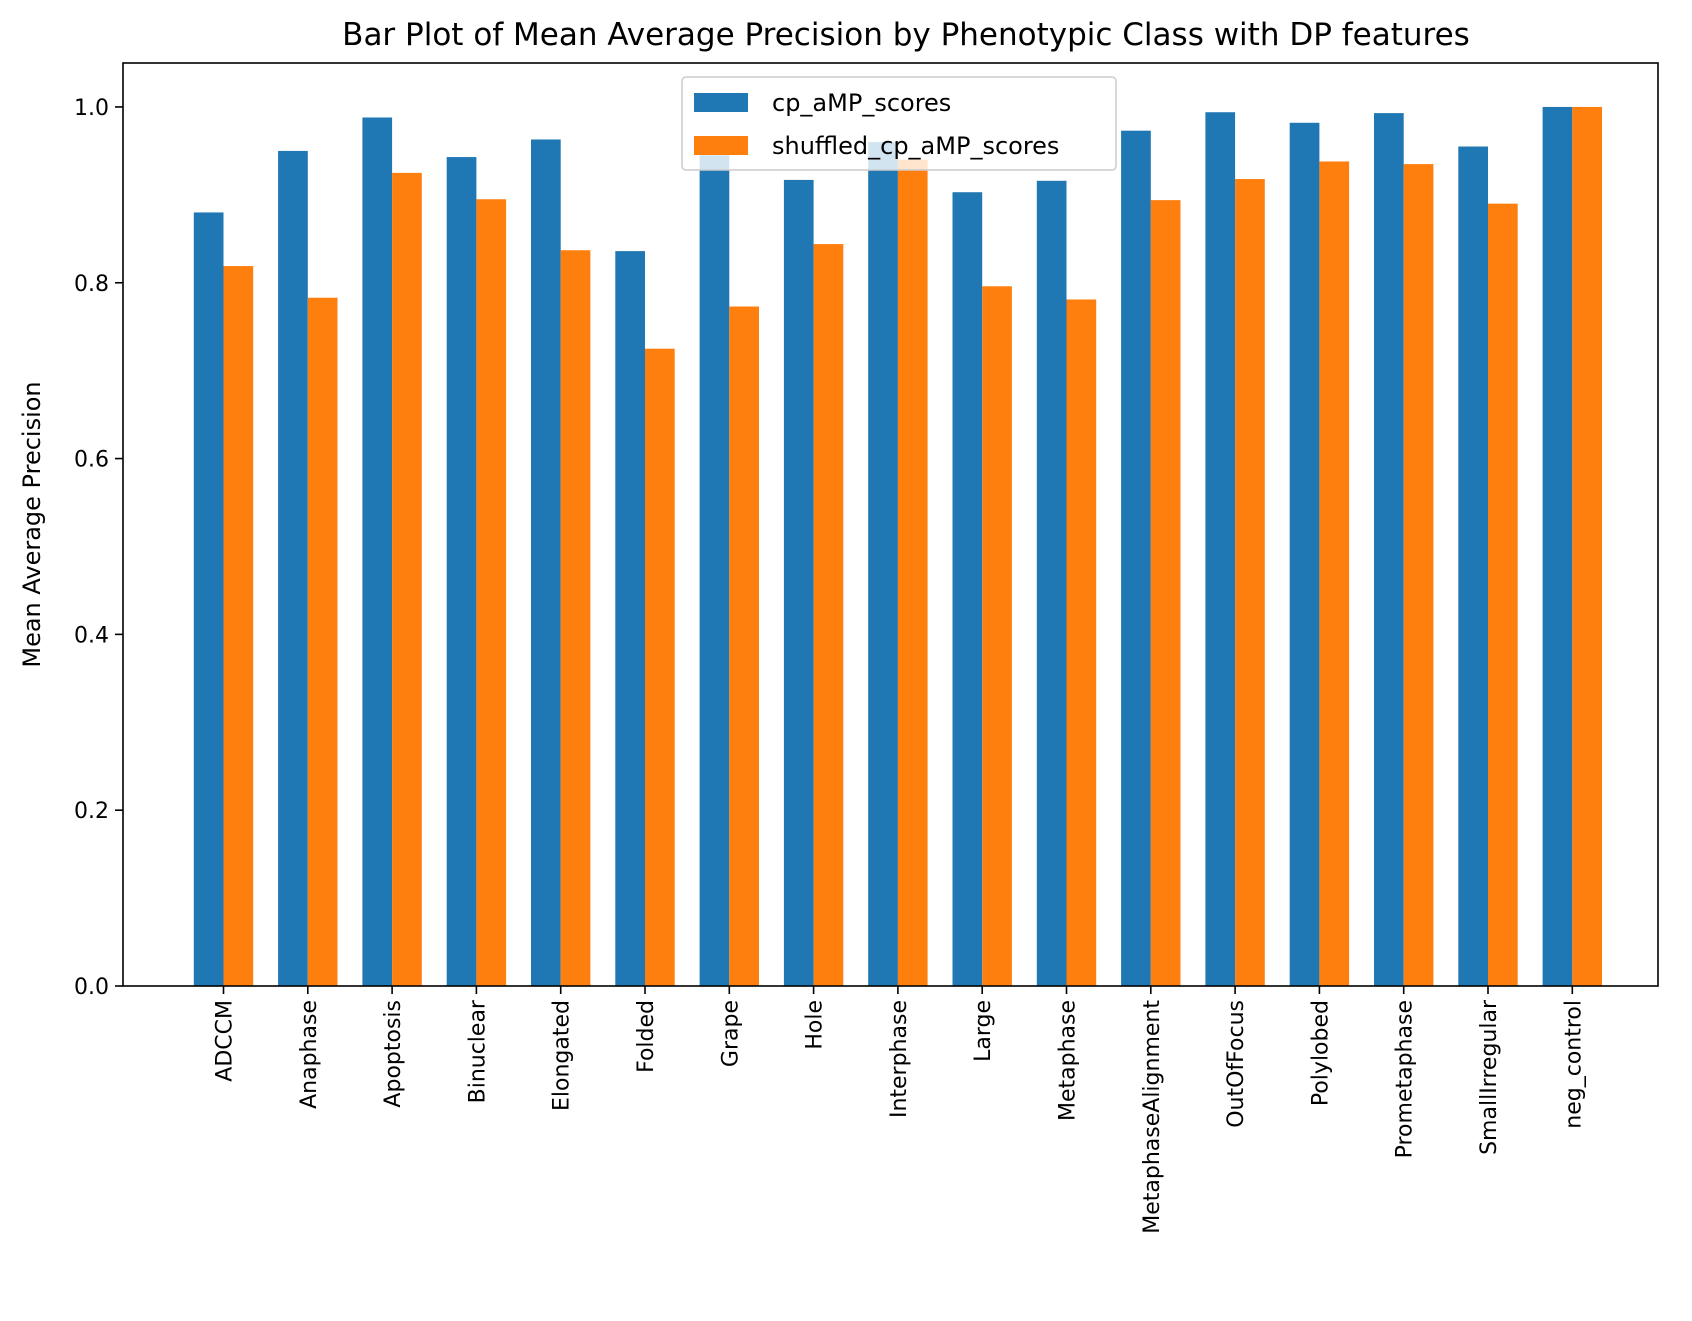  What do you see at coordinates (1587, 546) in the screenshot?
I see `bar-shuffled-neg-control` at bounding box center [1587, 546].